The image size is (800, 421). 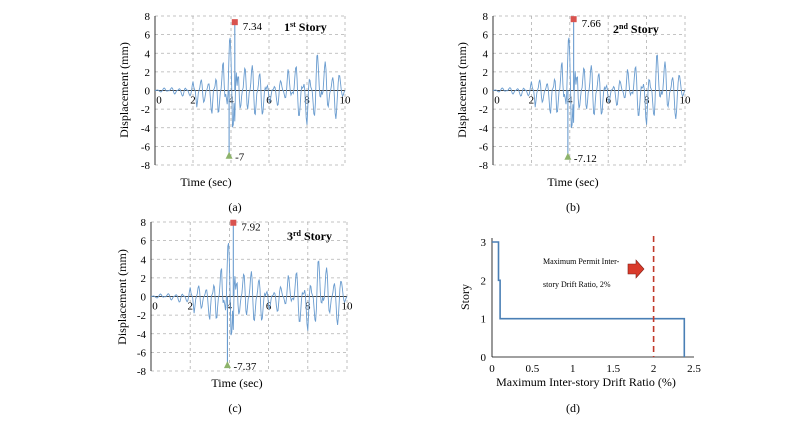 I want to click on panel-label-a: (a), so click(x=234, y=207).